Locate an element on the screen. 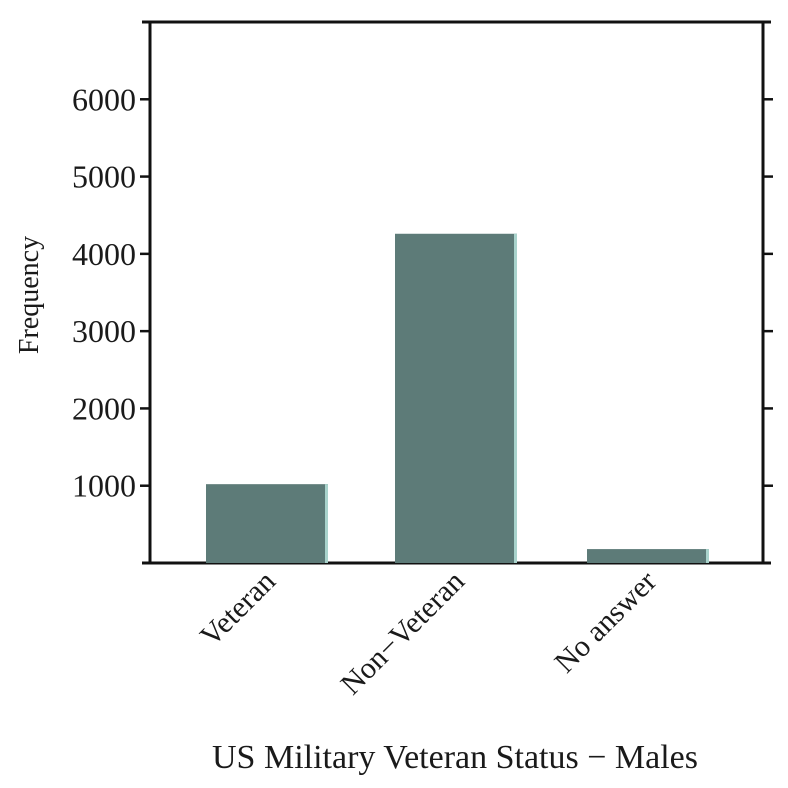 The width and height of the screenshot is (788, 788). x-tick-label: No answer is located at coordinates (605, 622).